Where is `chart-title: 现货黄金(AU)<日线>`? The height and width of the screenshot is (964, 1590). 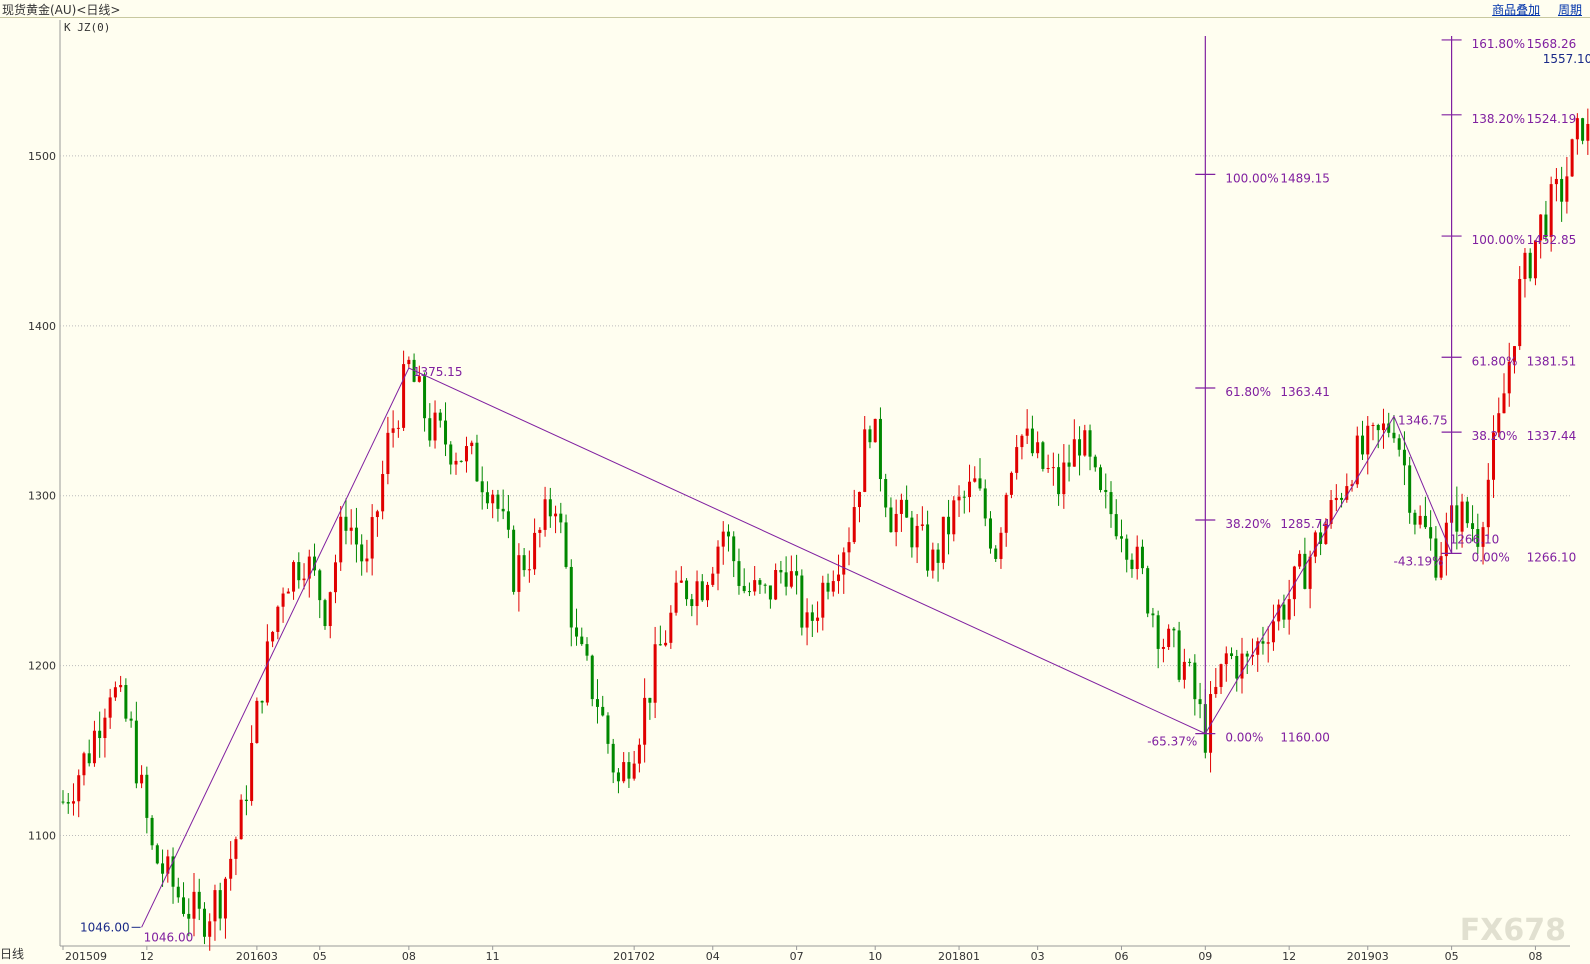
chart-title: 现货黄金(AU)<日线> is located at coordinates (61, 10).